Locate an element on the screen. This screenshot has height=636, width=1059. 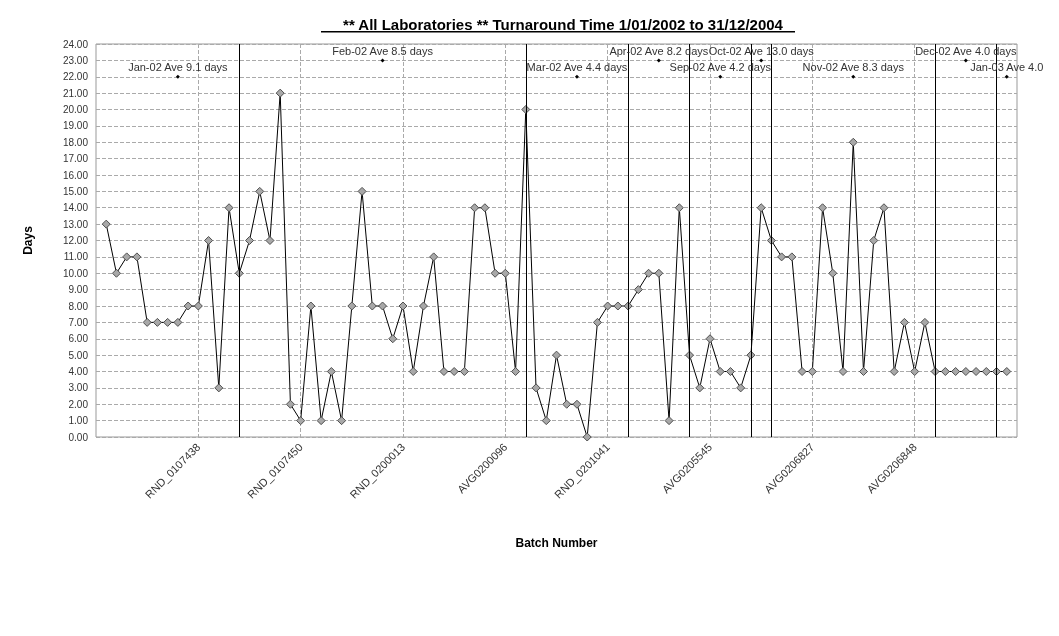
x-axis-title: Batch Number is located at coordinates (556, 543).